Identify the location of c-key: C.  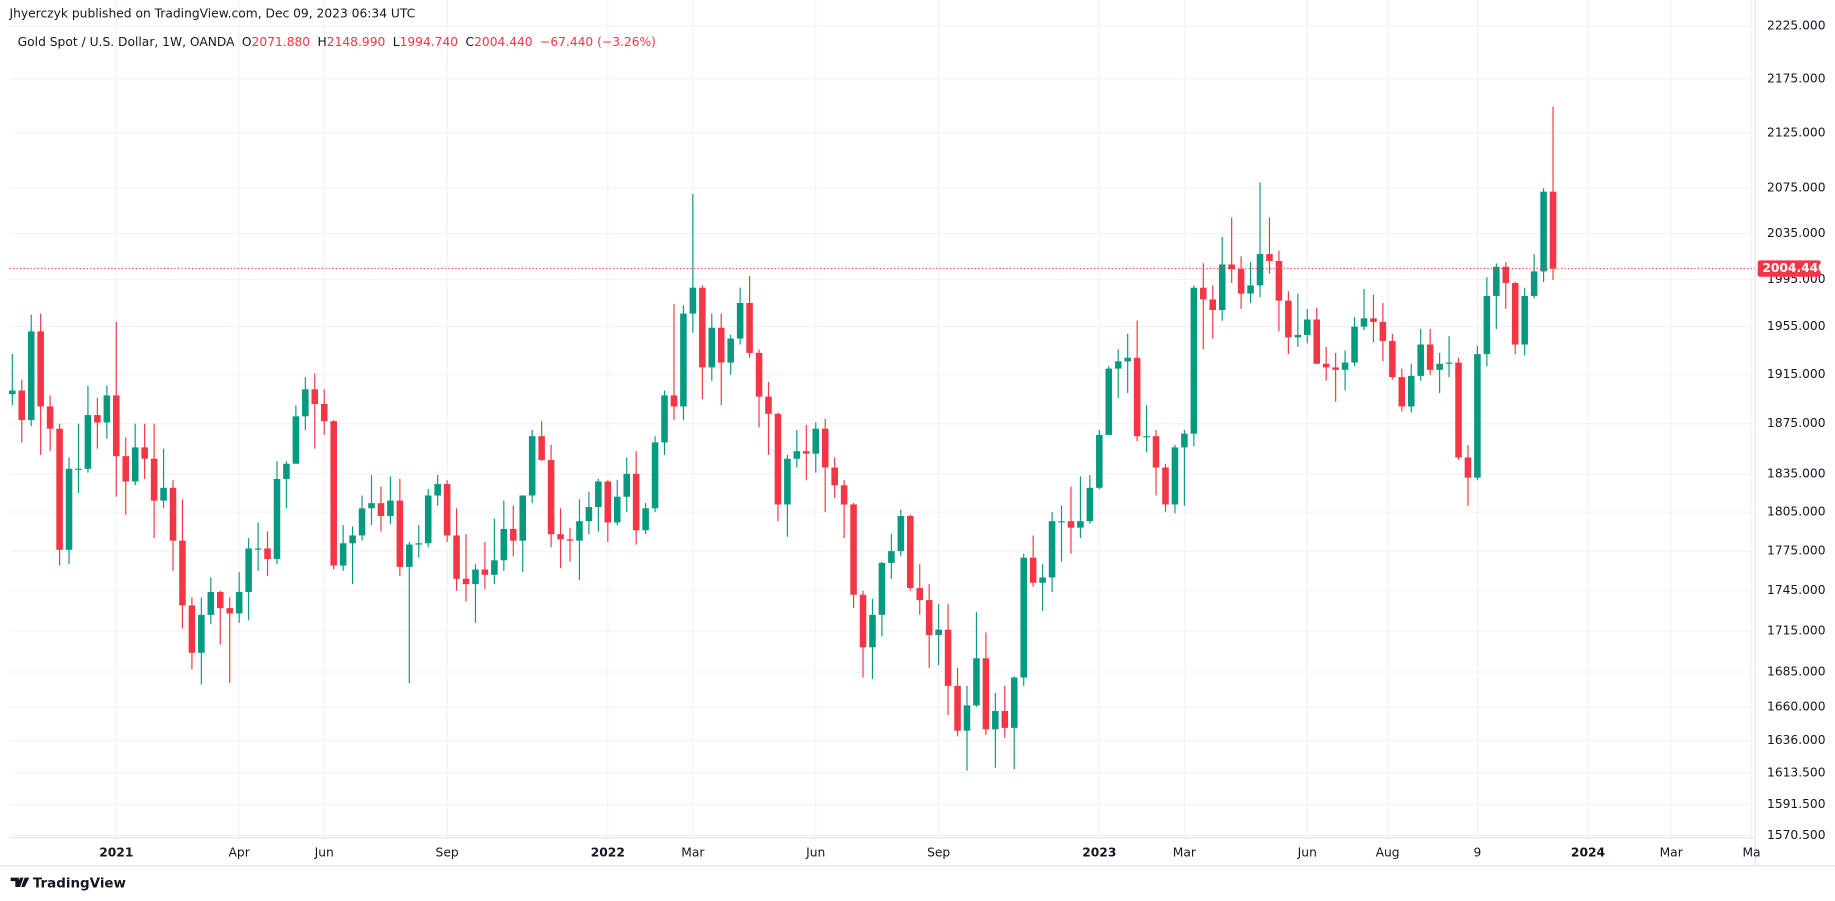
(470, 42).